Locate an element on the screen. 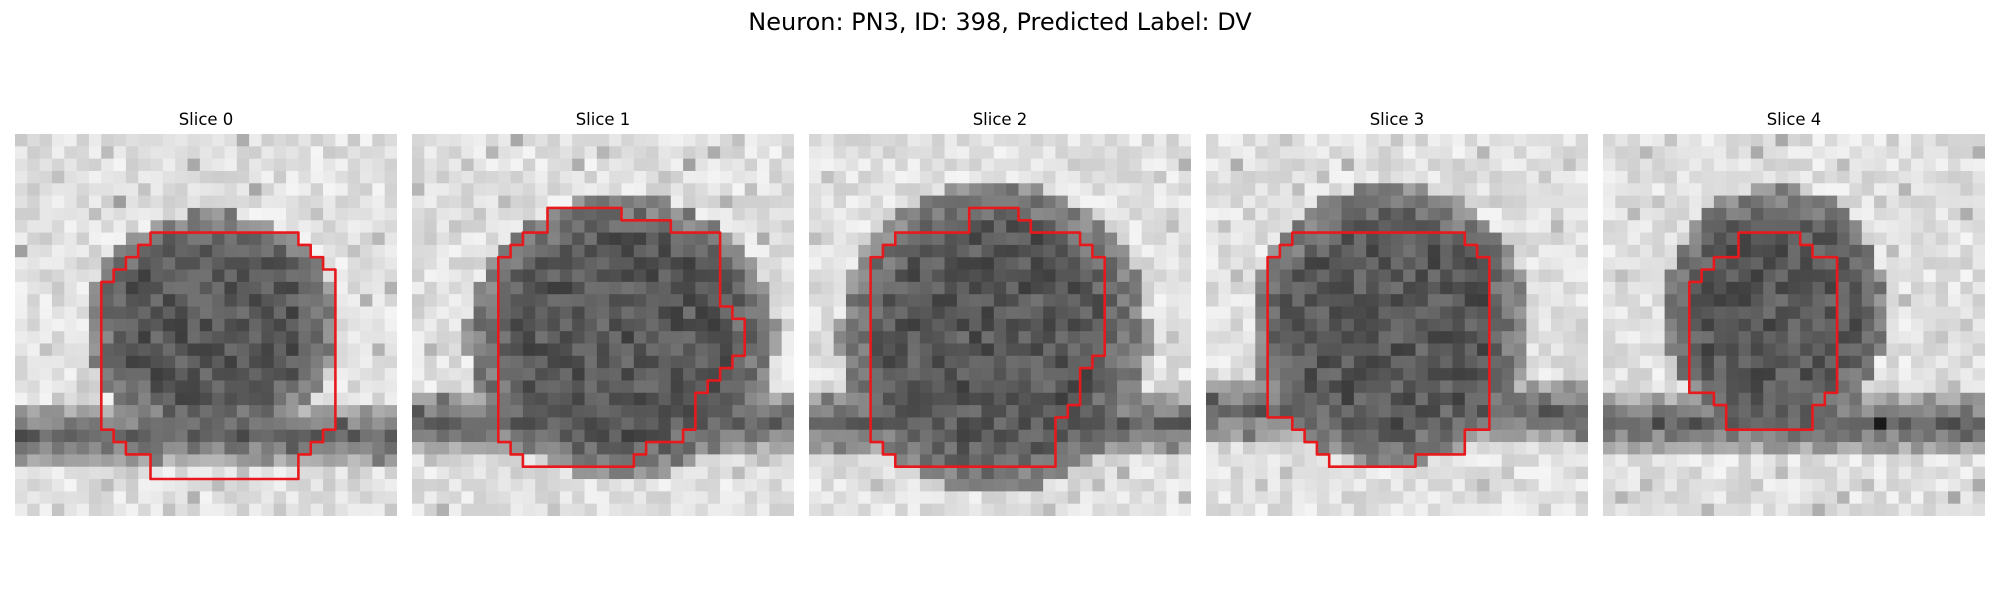 The image size is (2000, 600). slice-title: Slice 4 is located at coordinates (1794, 119).